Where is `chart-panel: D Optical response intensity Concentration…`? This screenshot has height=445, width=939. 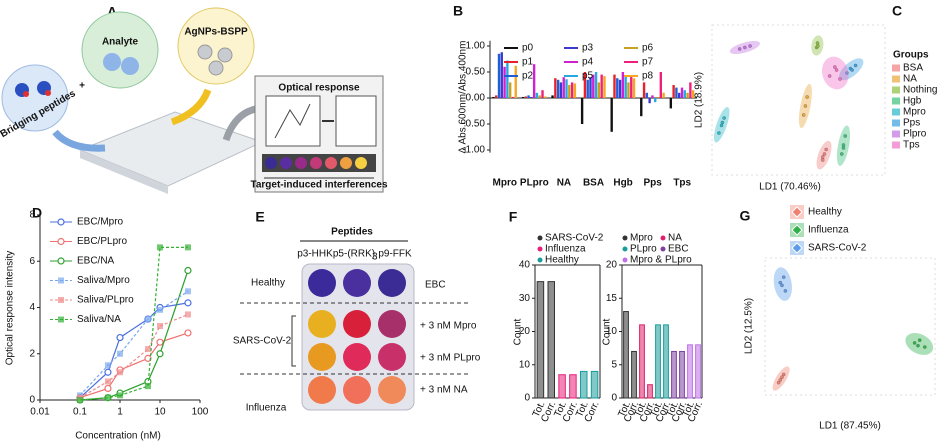
chart-panel: D Optical response intensity Concentration… is located at coordinates (107, 323).